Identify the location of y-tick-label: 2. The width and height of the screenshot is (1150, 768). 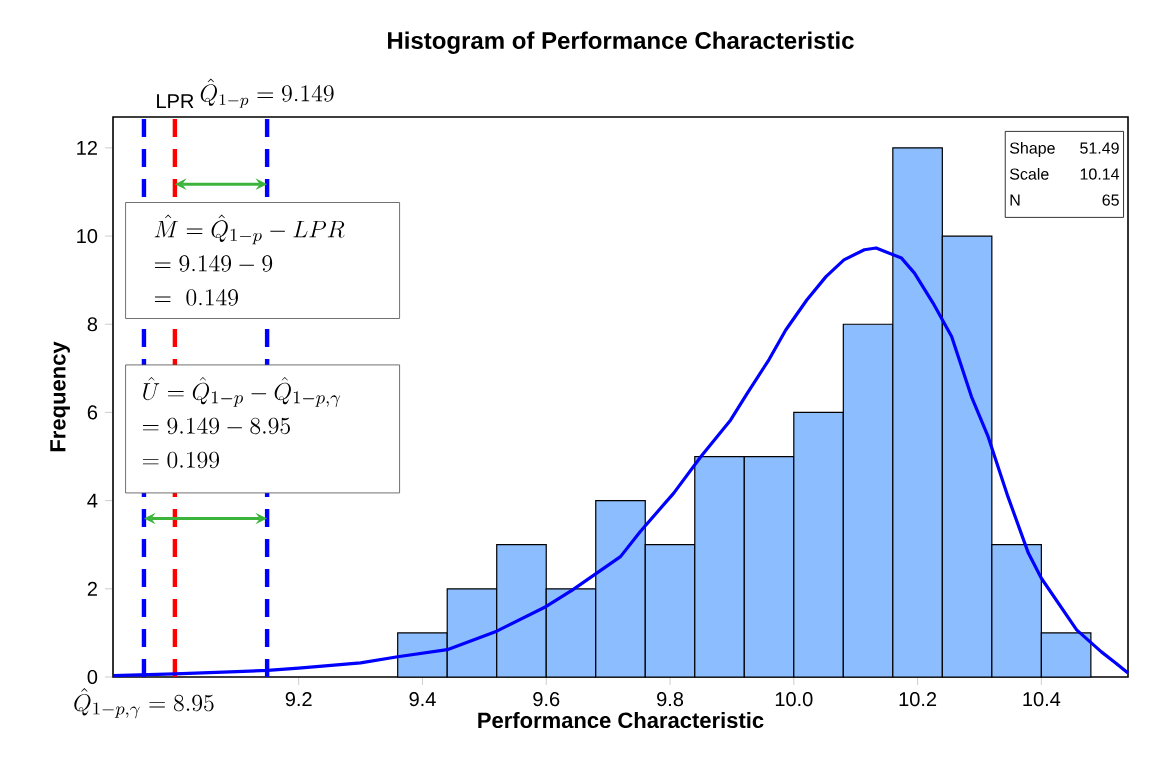
(92, 588).